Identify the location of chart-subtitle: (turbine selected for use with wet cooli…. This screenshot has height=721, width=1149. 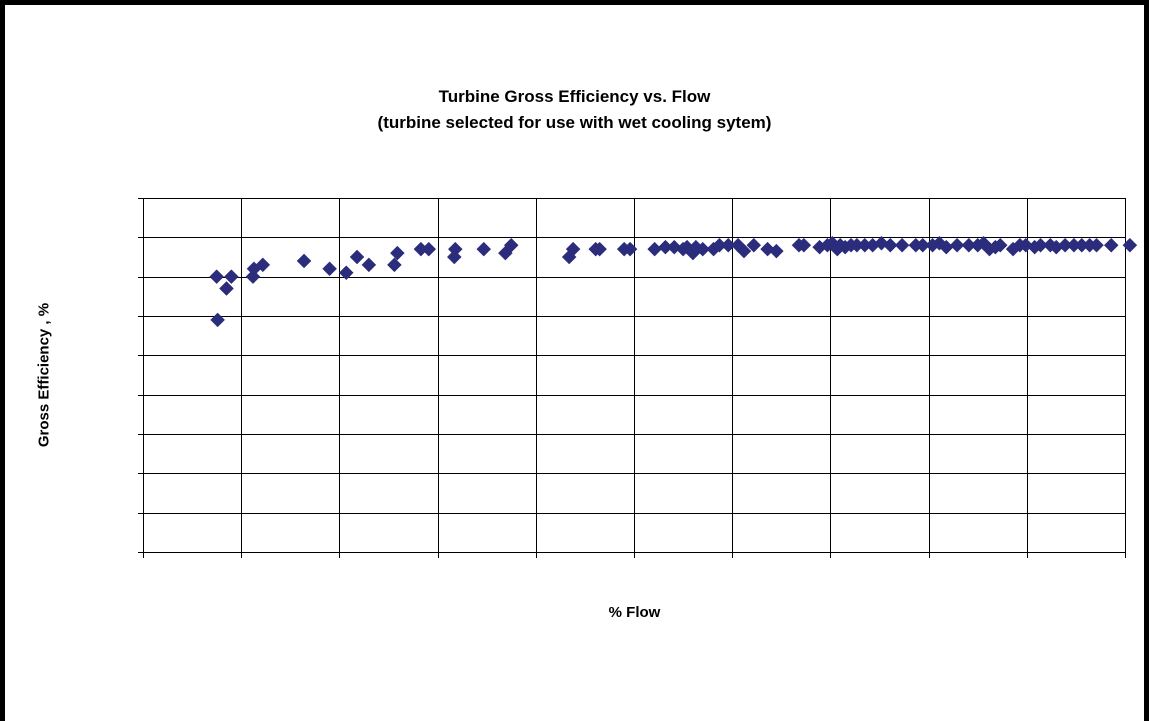
(574, 122).